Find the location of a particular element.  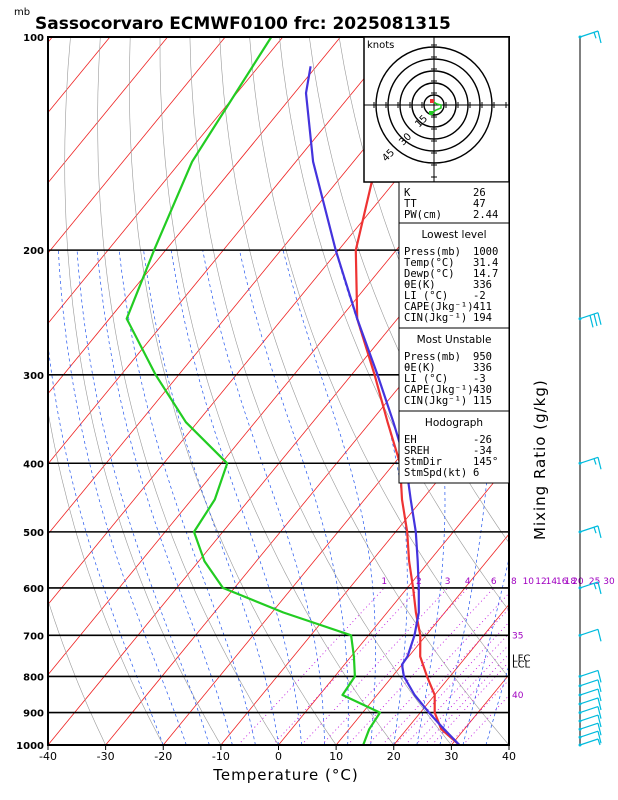

pressure-tick-label: 100 is located at coordinates (33, 38).